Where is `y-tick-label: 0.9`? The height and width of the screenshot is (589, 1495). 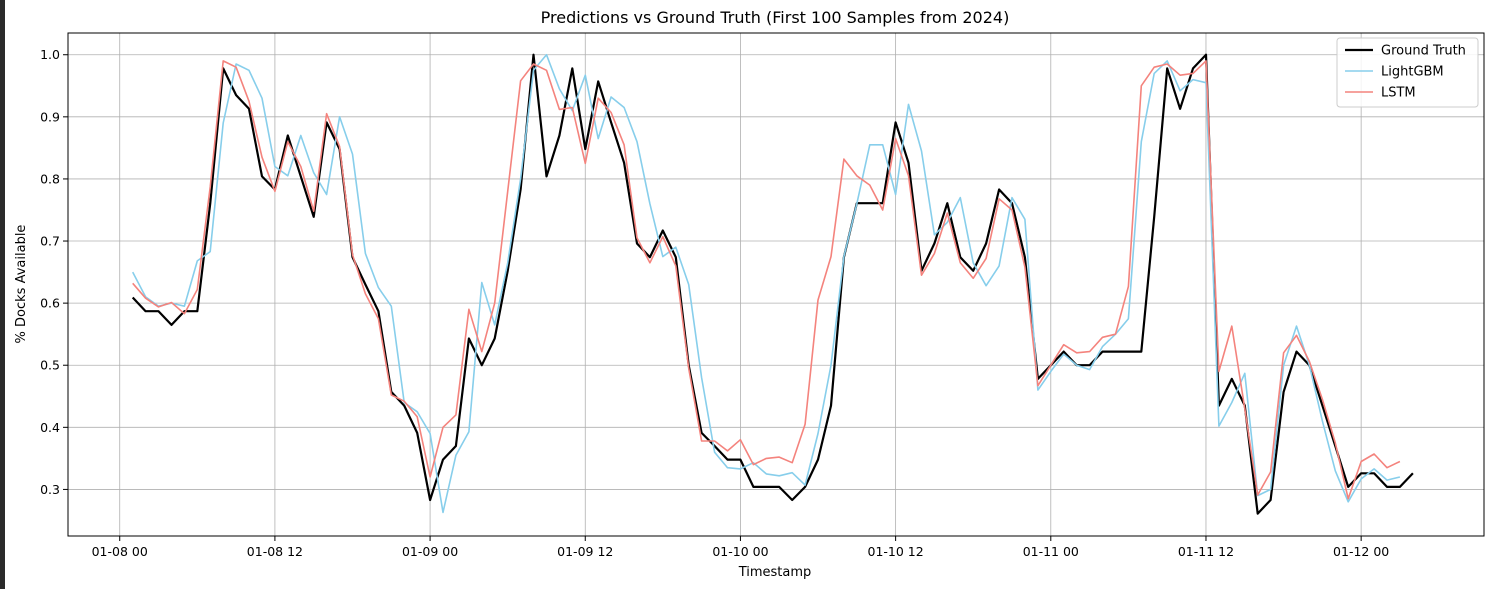
y-tick-label: 0.9 is located at coordinates (50, 116).